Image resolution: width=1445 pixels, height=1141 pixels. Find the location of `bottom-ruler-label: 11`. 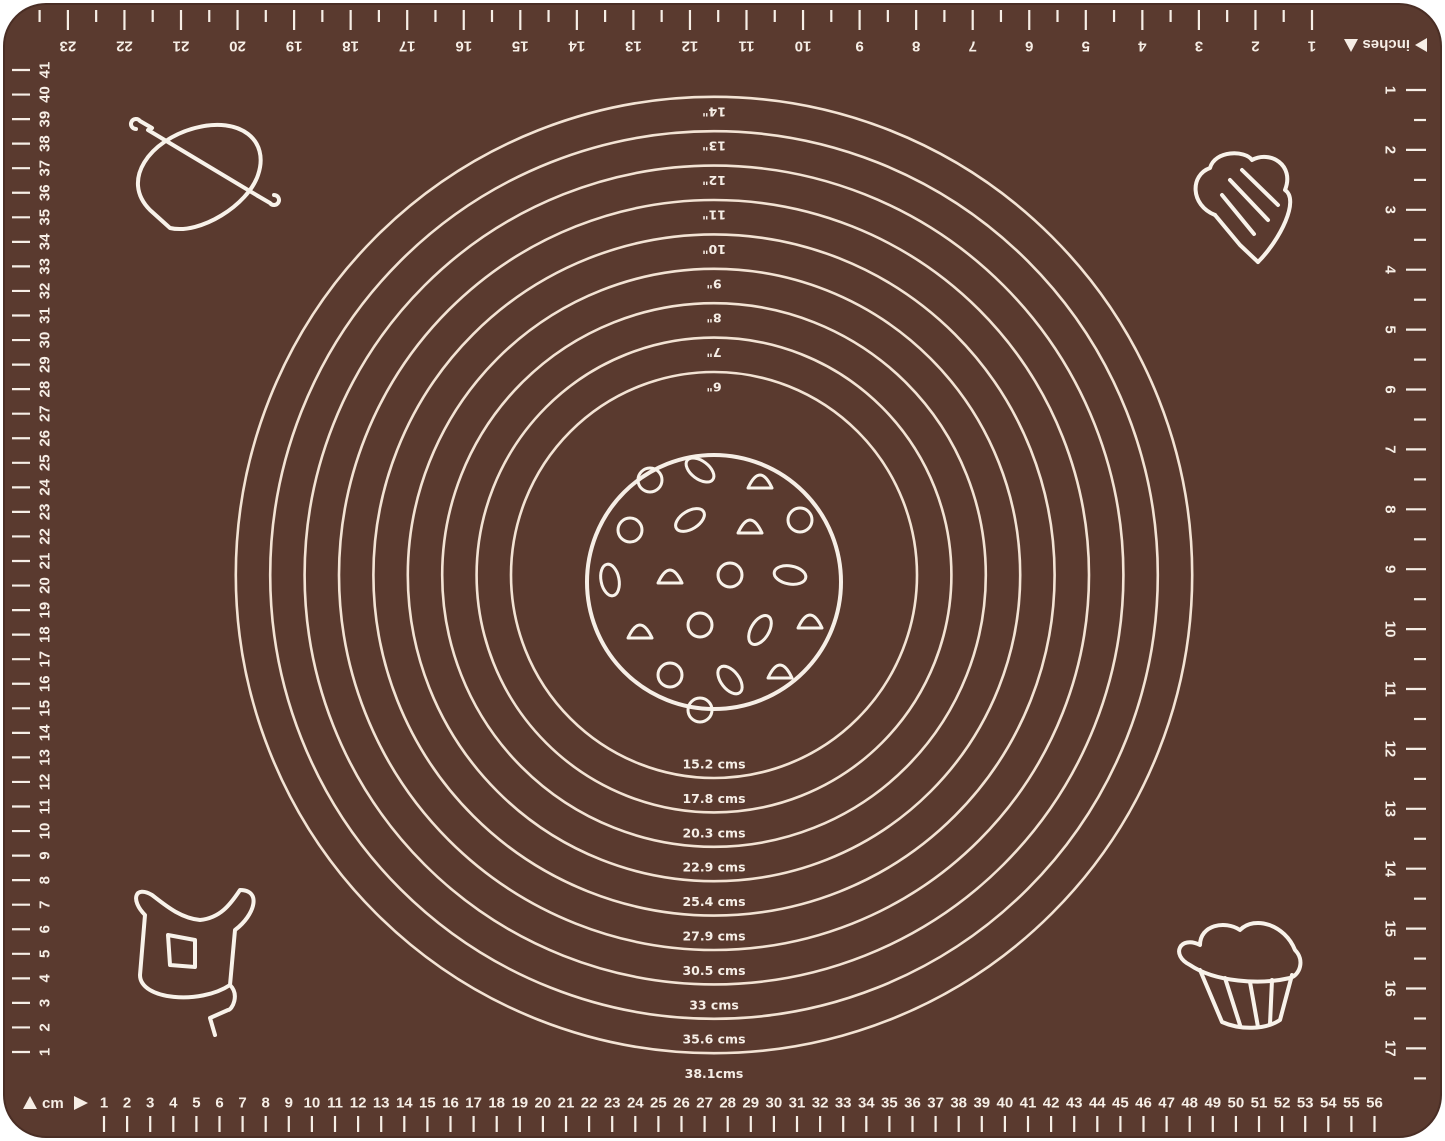

bottom-ruler-label: 11 is located at coordinates (335, 1103).